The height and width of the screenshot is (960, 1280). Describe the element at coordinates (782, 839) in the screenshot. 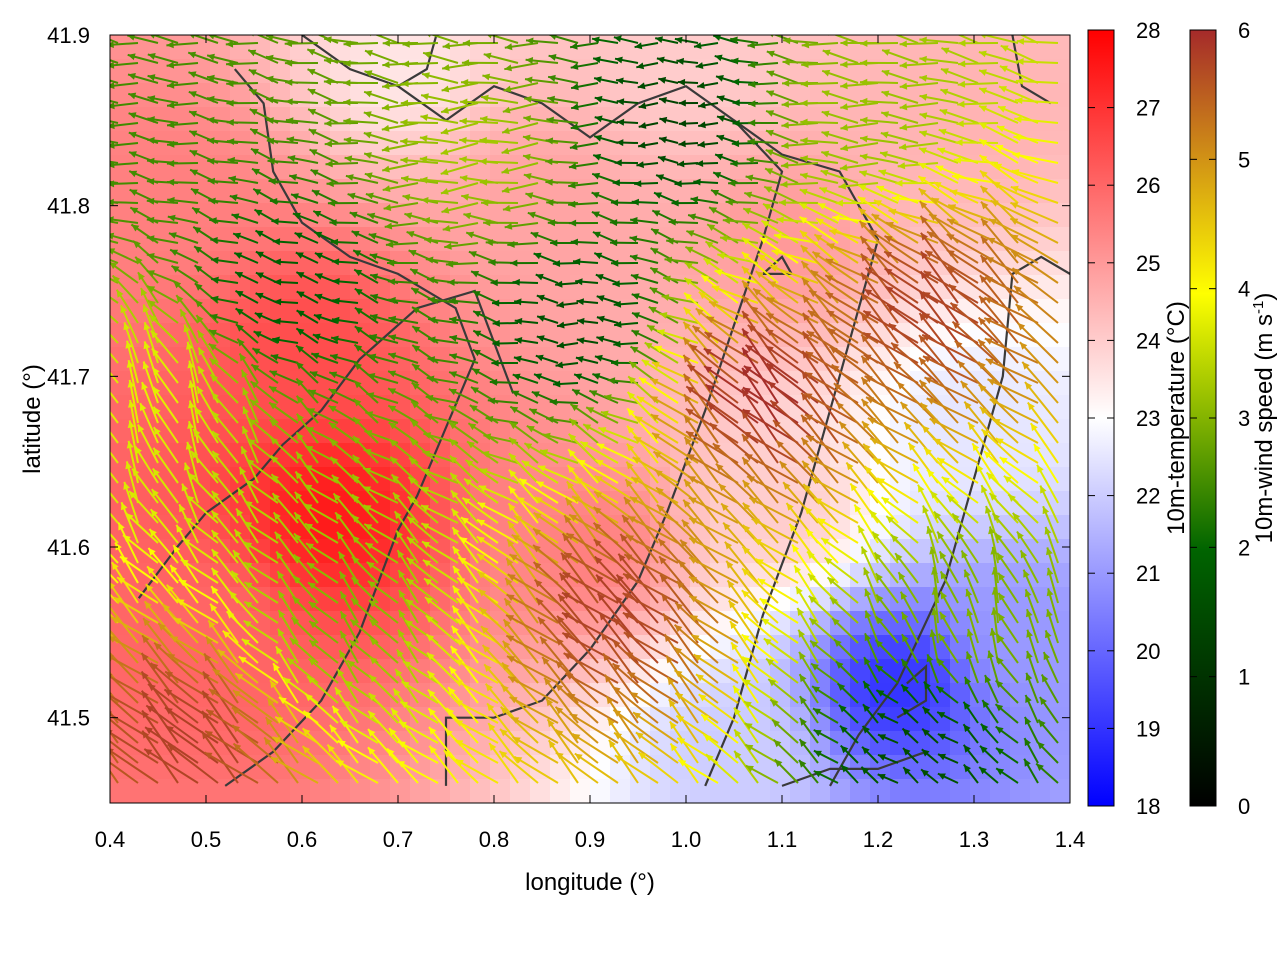

I see `x-tick-label: 1.1` at that location.